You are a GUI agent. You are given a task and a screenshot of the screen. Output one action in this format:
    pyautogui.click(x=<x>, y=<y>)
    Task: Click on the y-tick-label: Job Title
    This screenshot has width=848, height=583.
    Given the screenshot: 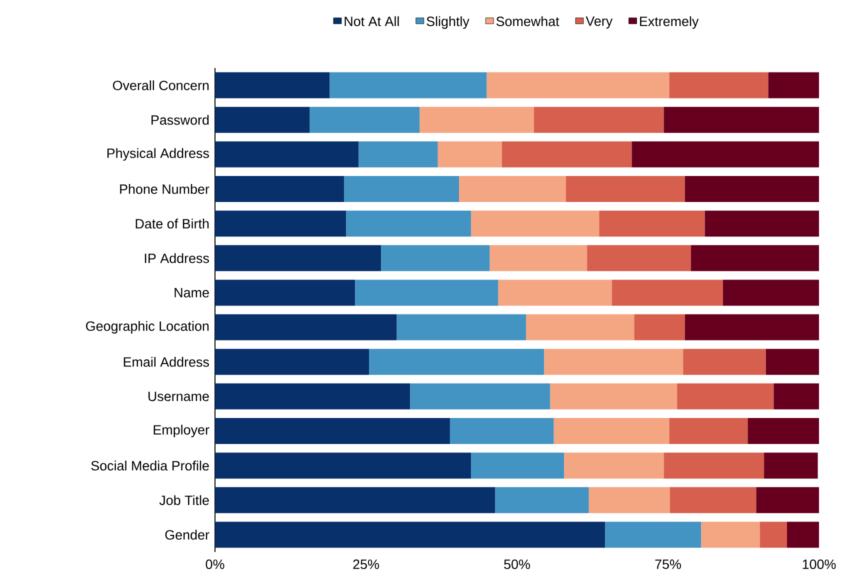 What is the action you would take?
    pyautogui.click(x=184, y=500)
    